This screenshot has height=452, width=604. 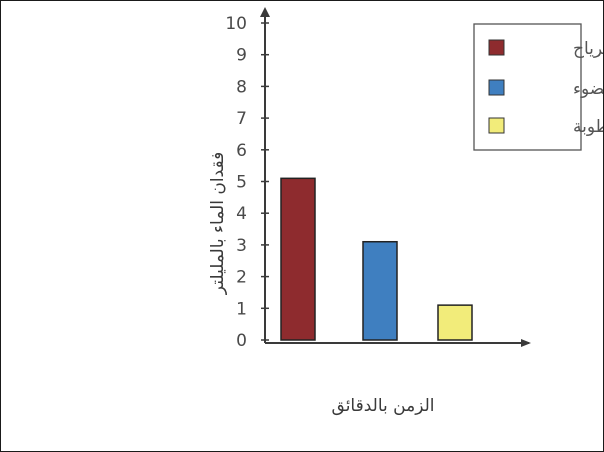 I want to click on y-axis: 0 1 2 3 4 5 6 7 8 9 10, so click(x=247, y=179).